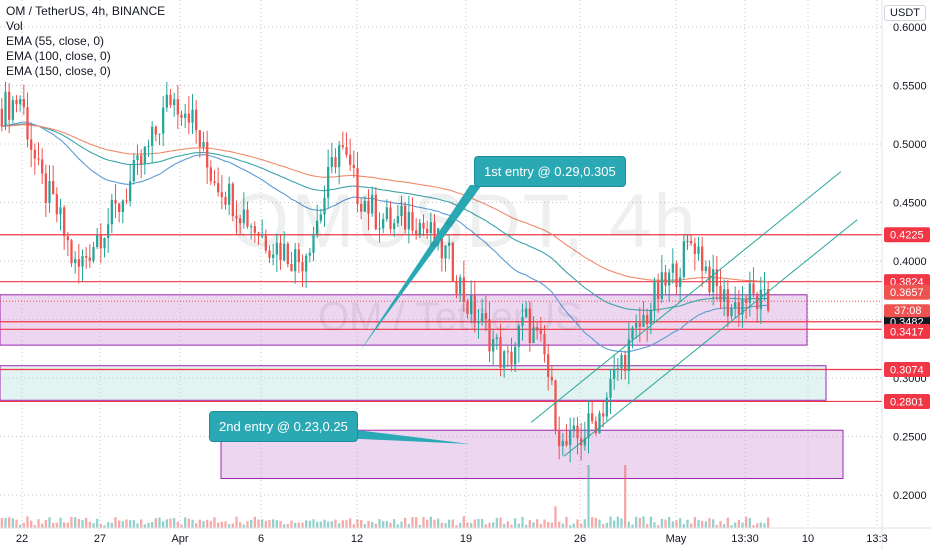 The image size is (932, 550). I want to click on legend-ema-55: EMA (55, close, 0), so click(55, 41).